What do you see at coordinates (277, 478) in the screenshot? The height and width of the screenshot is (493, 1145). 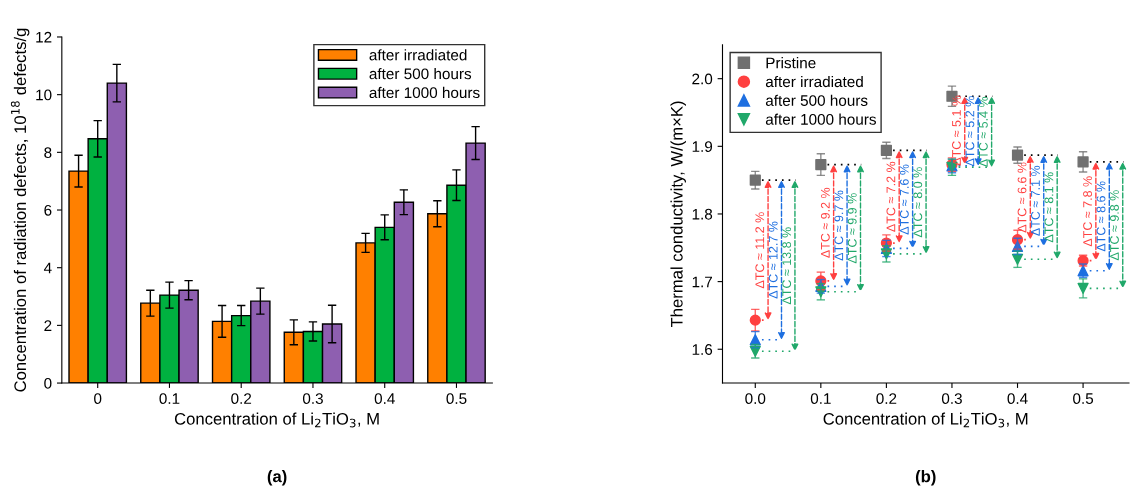 I see `text: (a)` at bounding box center [277, 478].